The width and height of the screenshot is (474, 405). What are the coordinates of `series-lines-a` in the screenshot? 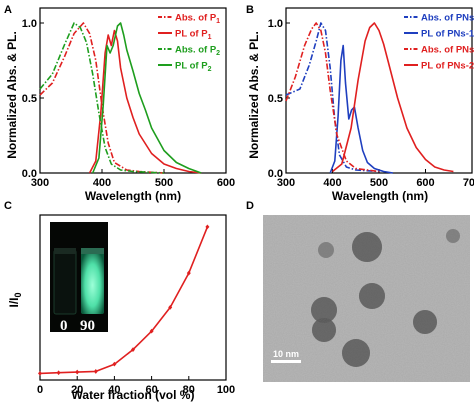 It's located at (120, 98).